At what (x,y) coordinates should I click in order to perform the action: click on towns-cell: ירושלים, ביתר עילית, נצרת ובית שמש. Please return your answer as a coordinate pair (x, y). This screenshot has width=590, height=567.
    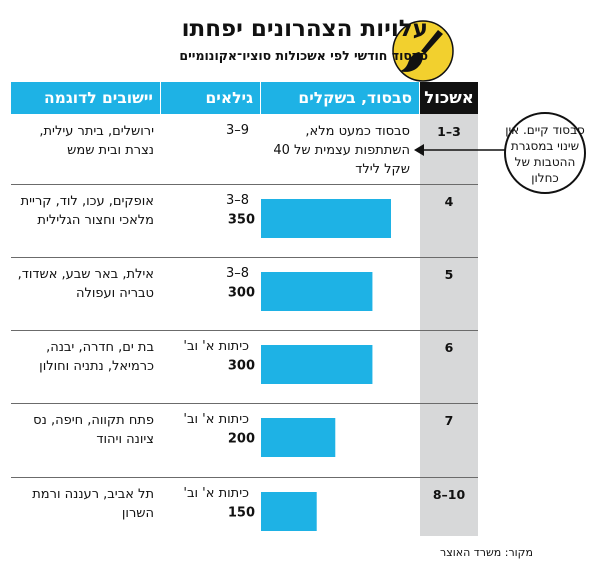
    Looking at the image, I should click on (96, 141).